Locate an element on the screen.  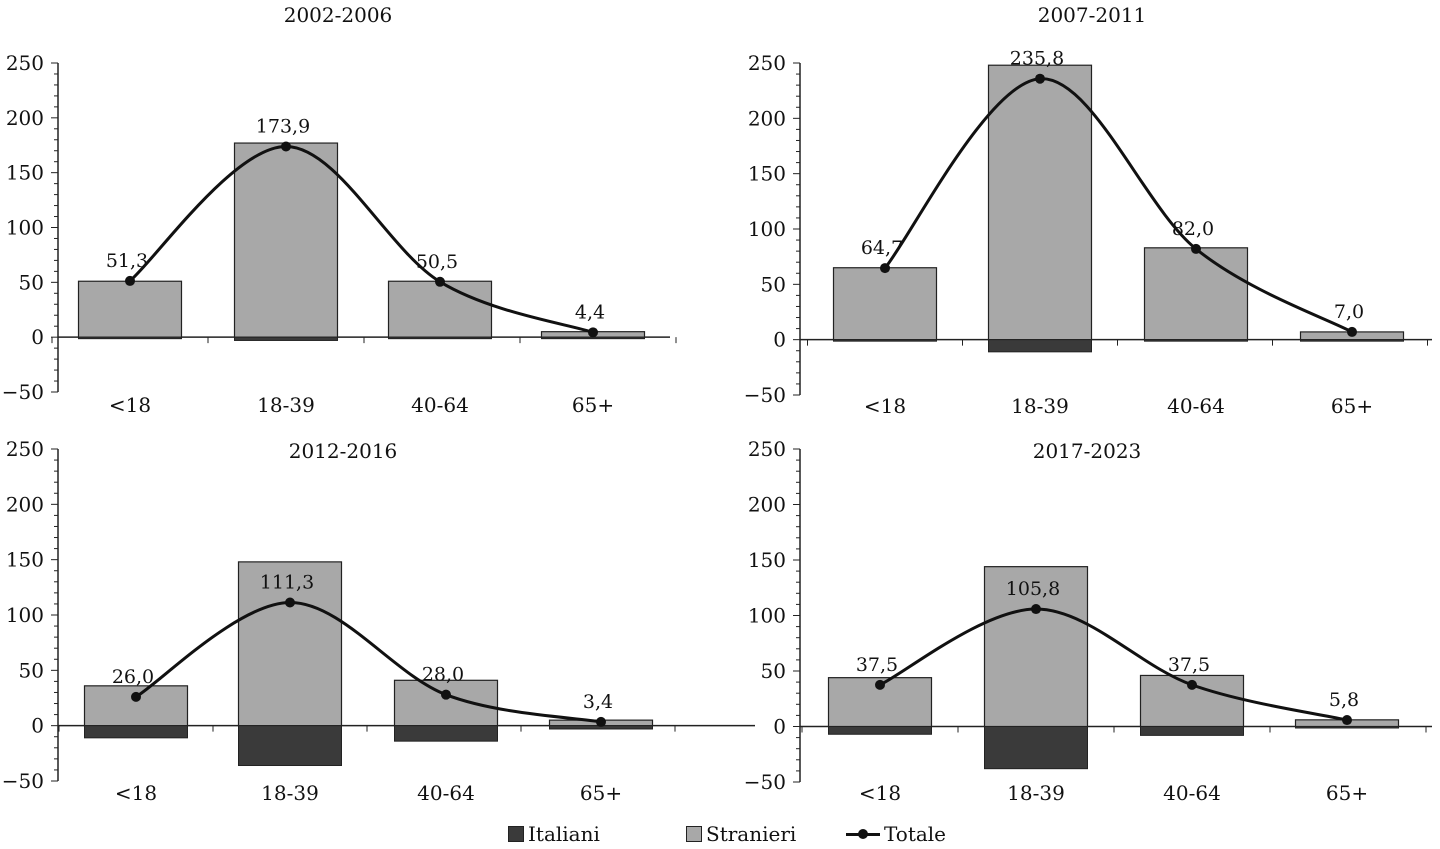
totale-data-label: 173,9 is located at coordinates (283, 126).